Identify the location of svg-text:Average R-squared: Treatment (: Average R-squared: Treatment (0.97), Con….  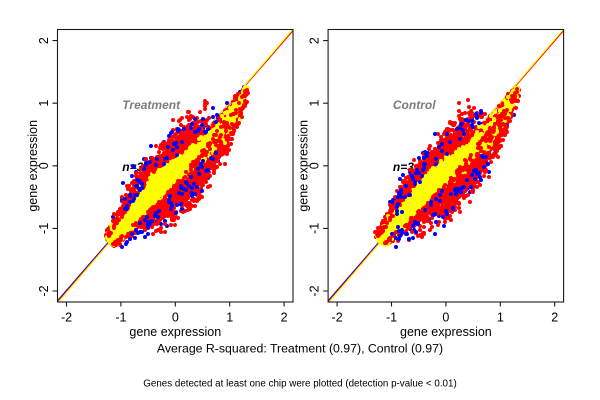
(300, 349).